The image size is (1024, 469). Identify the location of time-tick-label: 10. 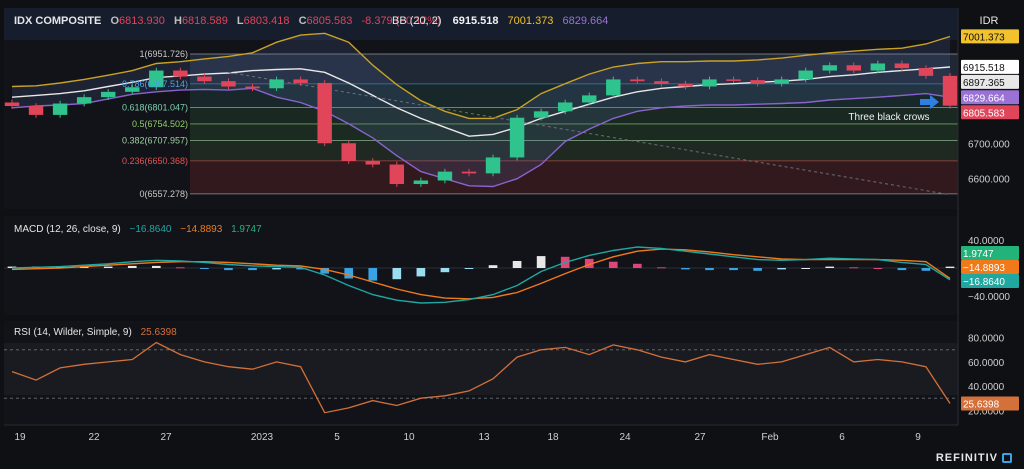
(409, 437).